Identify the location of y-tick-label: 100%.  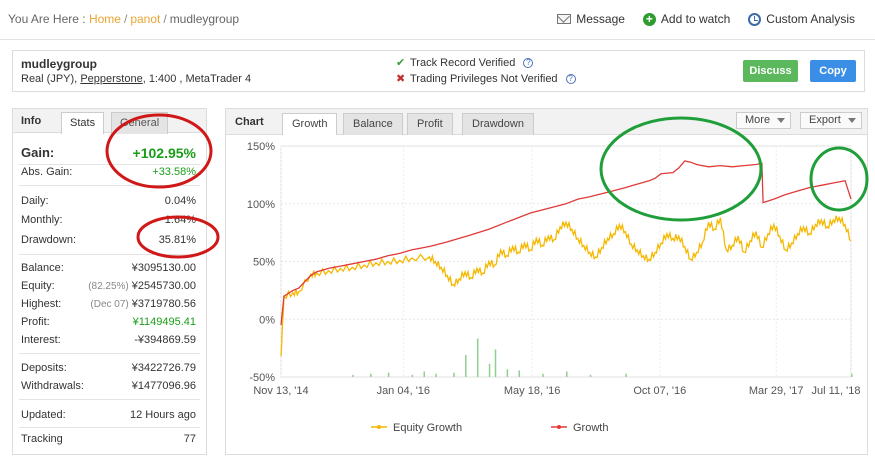
(261, 205).